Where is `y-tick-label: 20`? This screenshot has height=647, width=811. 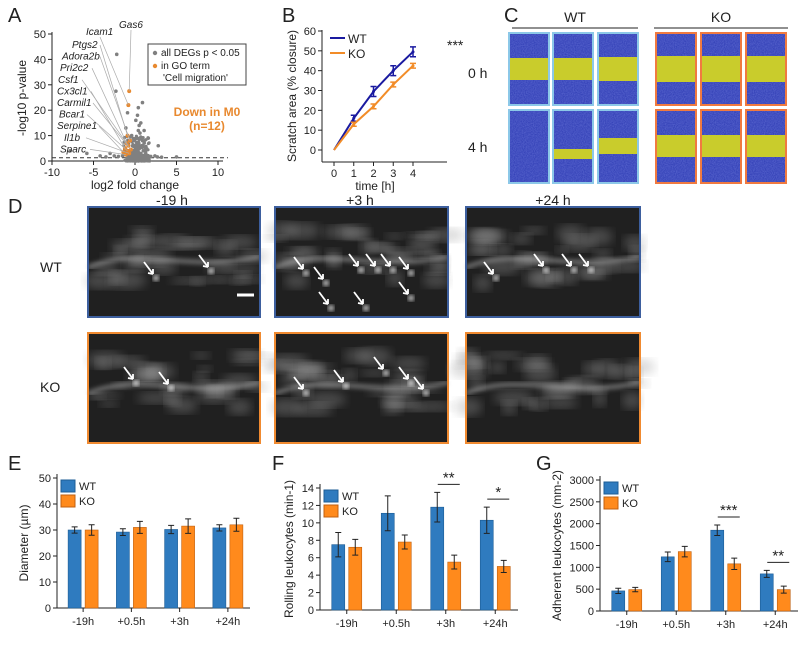
y-tick-label: 20 is located at coordinates (310, 111).